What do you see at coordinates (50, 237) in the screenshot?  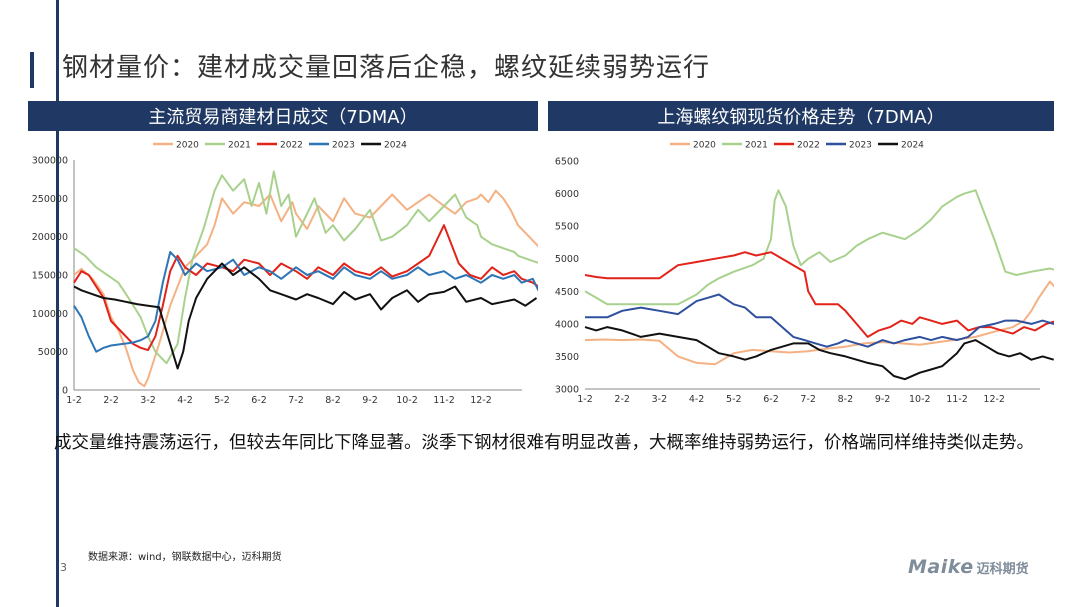 I see `y-tick-label: 200000` at bounding box center [50, 237].